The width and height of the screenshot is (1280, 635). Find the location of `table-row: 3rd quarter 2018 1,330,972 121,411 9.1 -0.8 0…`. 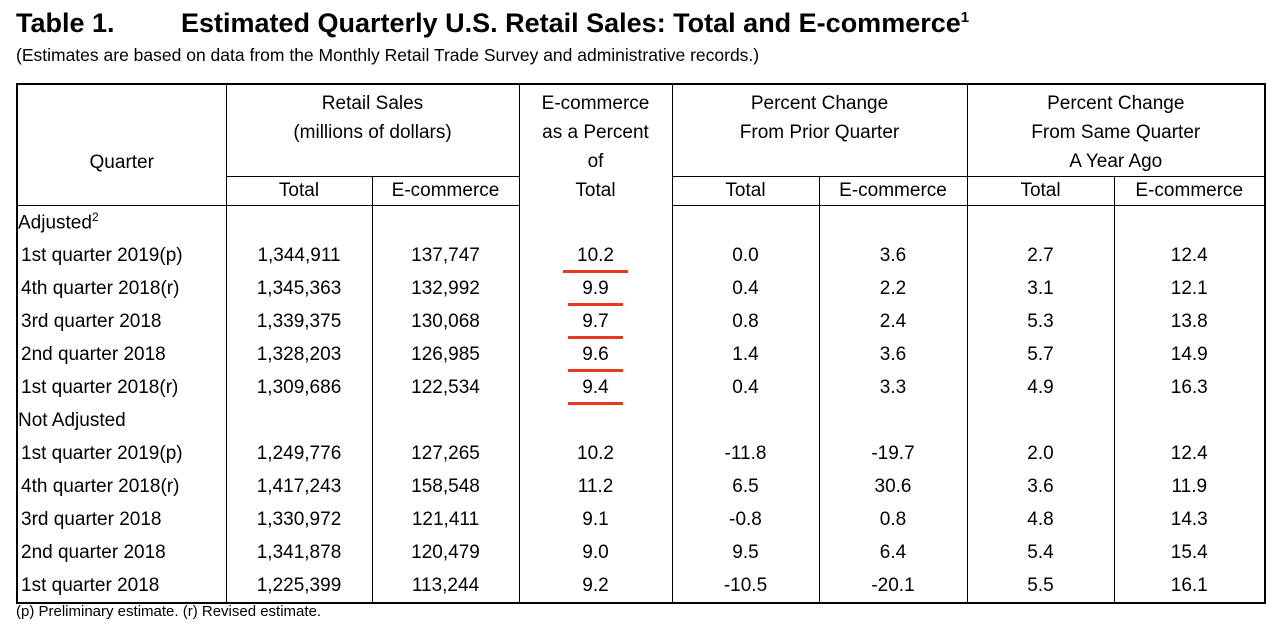

table-row: 3rd quarter 2018 1,330,972 121,411 9.1 -0.8 0… is located at coordinates (641, 519).